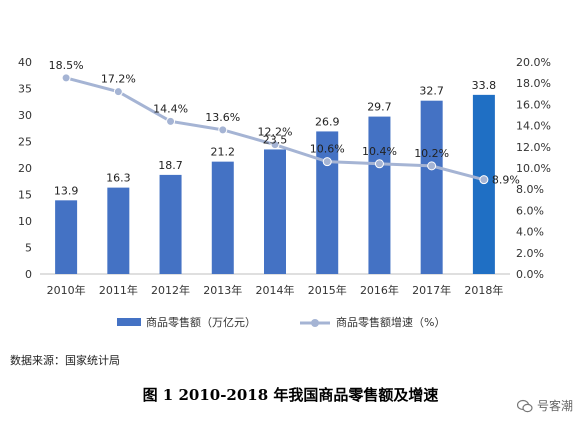  Describe the element at coordinates (28, 248) in the screenshot. I see `y-left-tick-label: 5` at that location.